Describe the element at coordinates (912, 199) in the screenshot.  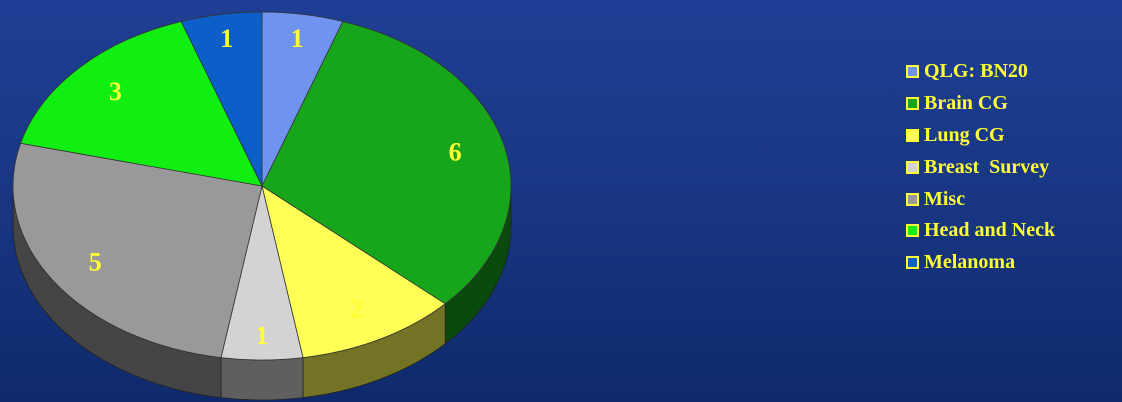
I see `legend-swatch-misc` at that location.